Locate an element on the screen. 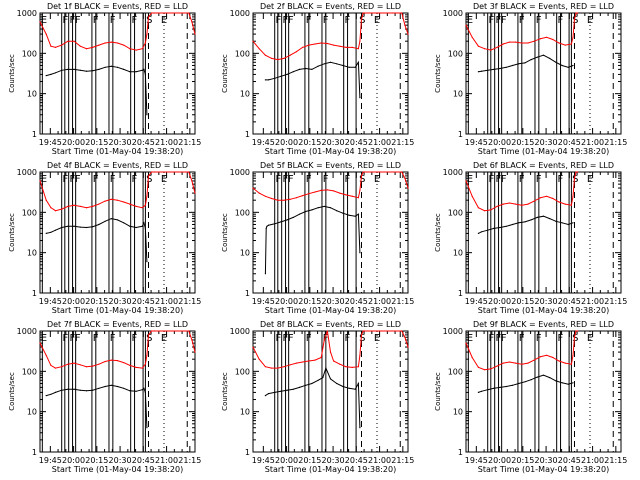 Image resolution: width=640 pixels, height=480 pixels. y-tick-label: 1 is located at coordinates (34, 134).